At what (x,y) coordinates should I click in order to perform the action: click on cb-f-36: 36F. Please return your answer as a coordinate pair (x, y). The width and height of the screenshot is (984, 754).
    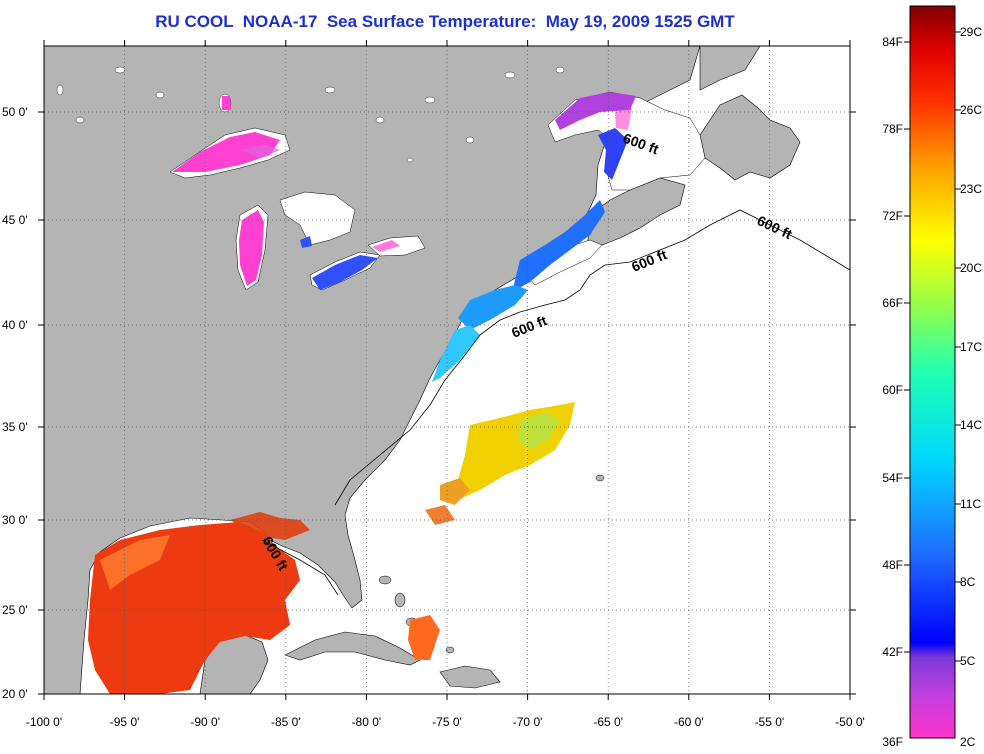
    Looking at the image, I should click on (892, 742).